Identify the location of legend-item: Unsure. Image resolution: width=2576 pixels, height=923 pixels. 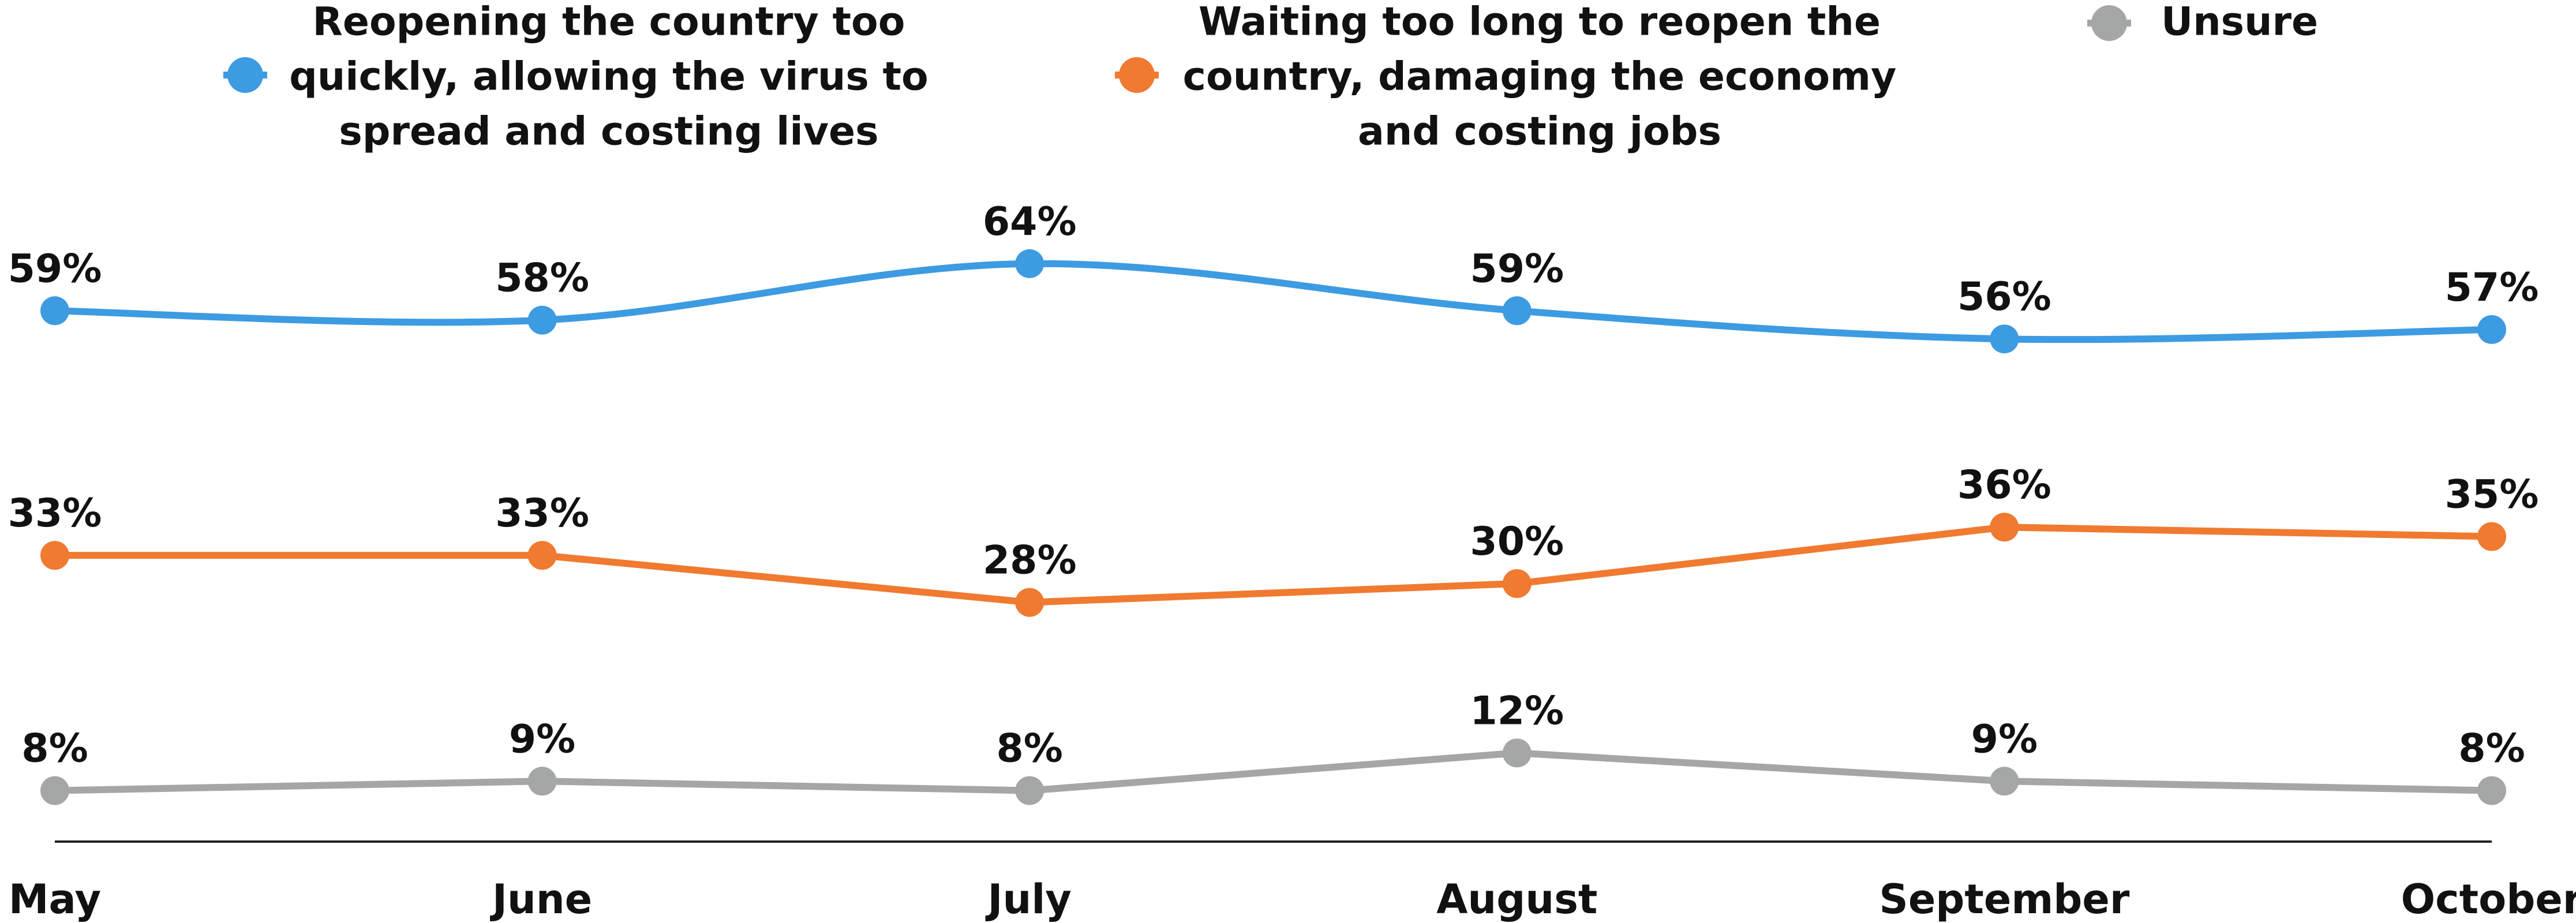
(2202, 22).